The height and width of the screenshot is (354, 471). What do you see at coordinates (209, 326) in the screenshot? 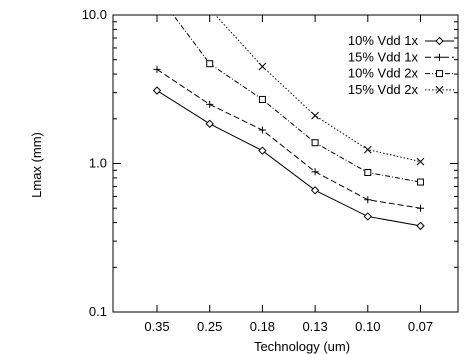
I see `x-tick-label: 0.25` at bounding box center [209, 326].